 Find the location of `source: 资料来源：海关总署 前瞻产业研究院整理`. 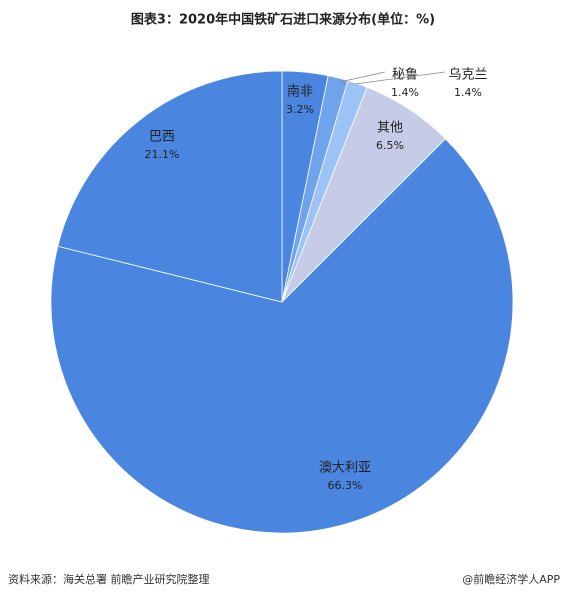

source: 资料来源：海关总署 前瞻产业研究院整理 is located at coordinates (109, 579).